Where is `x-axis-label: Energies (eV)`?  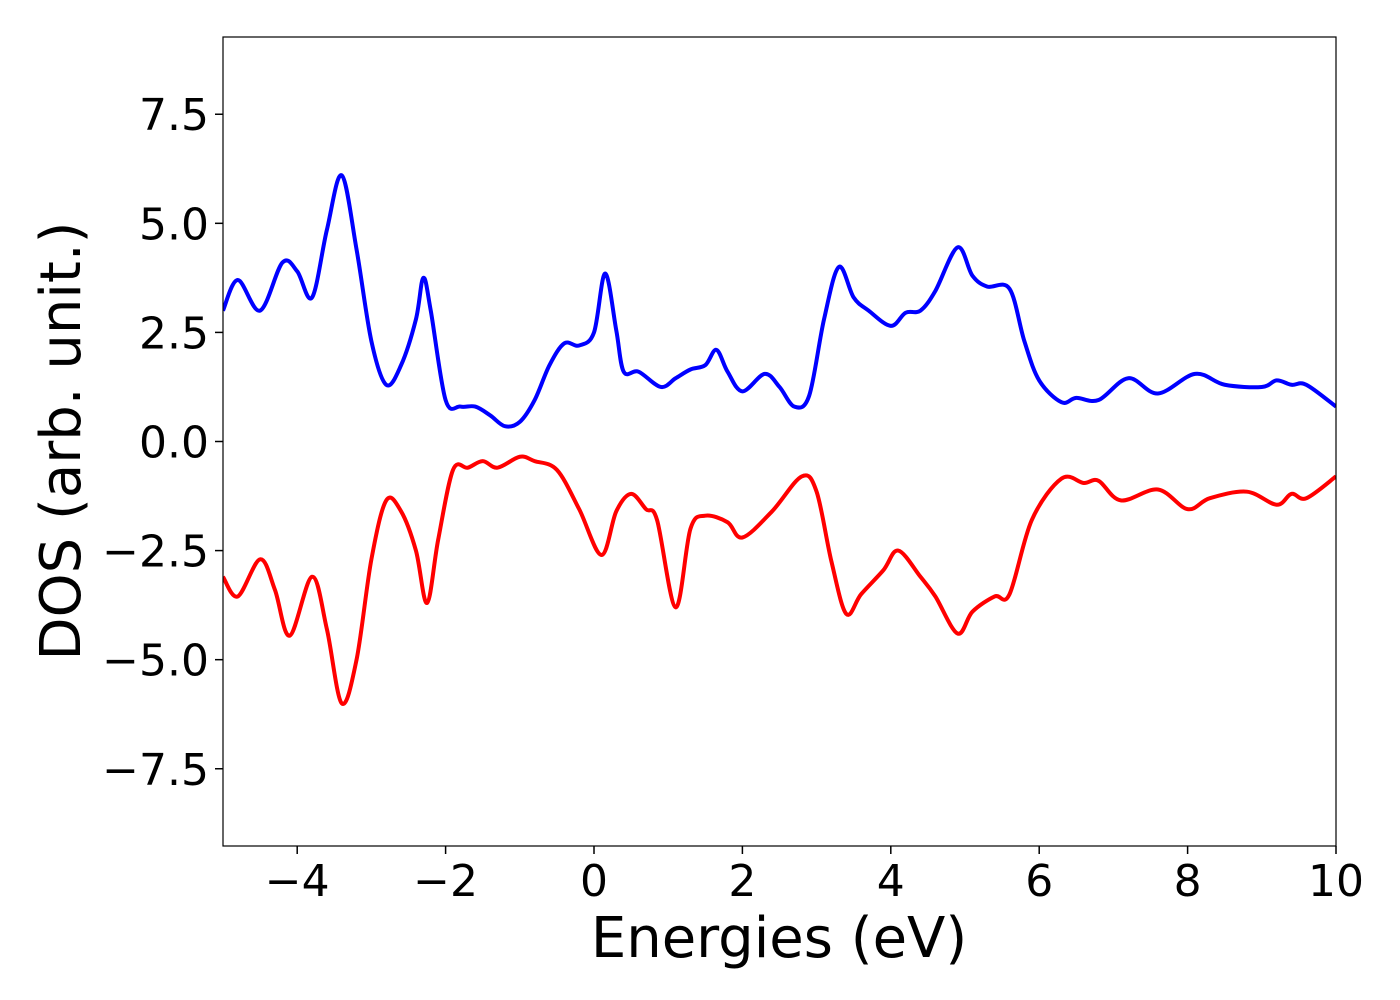 x-axis-label: Energies (eV) is located at coordinates (779, 938).